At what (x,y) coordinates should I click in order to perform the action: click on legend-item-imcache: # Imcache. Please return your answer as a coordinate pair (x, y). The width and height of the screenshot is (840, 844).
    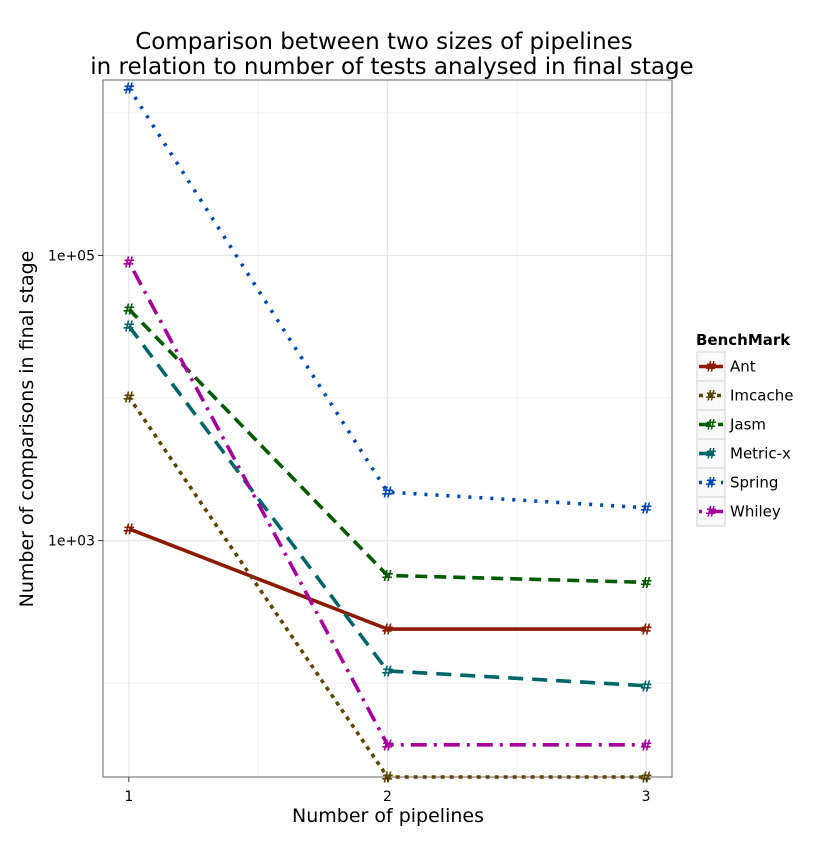
    Looking at the image, I should click on (744, 395).